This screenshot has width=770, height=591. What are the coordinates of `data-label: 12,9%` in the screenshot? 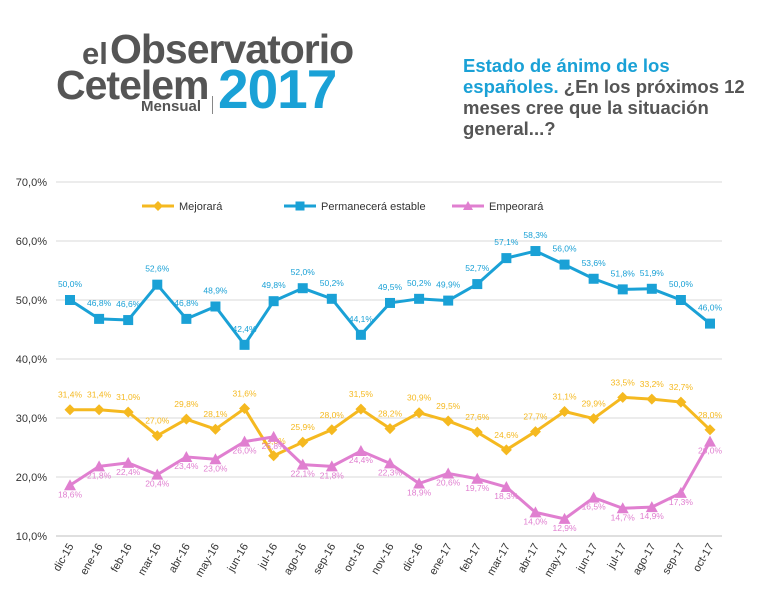 It's located at (564, 528).